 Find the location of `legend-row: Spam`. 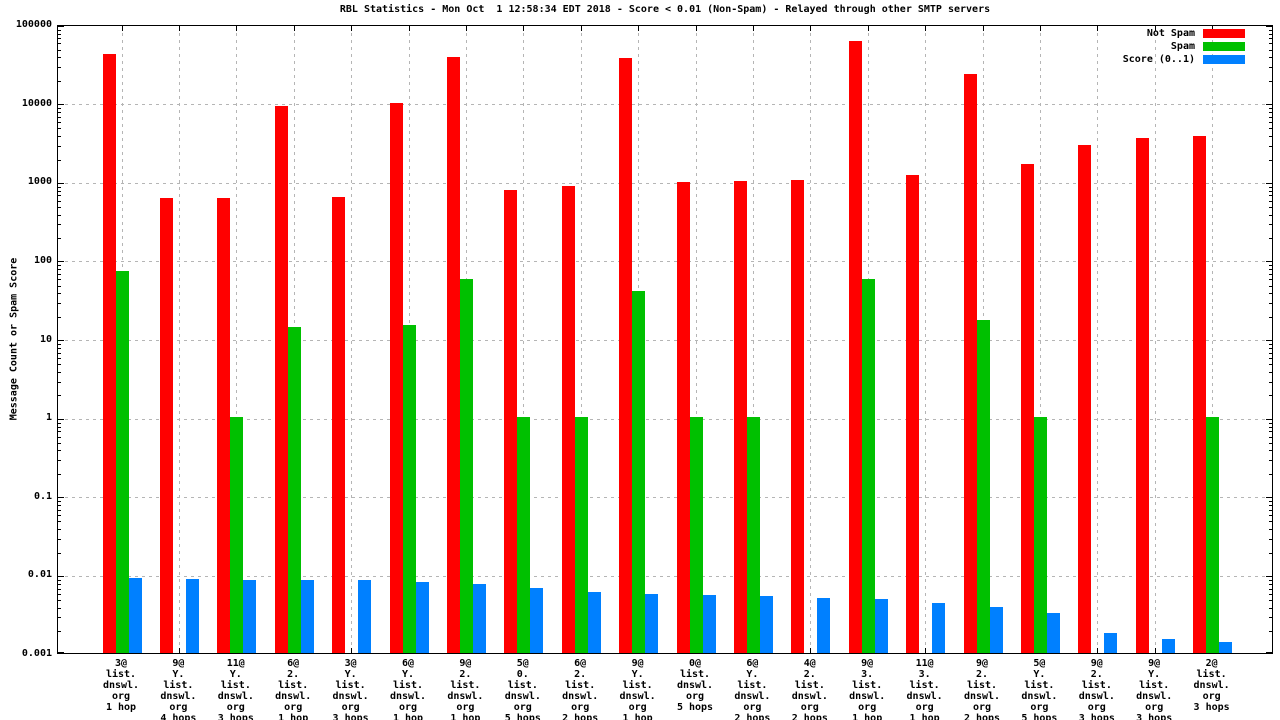

legend-row: Spam is located at coordinates (622, 47).